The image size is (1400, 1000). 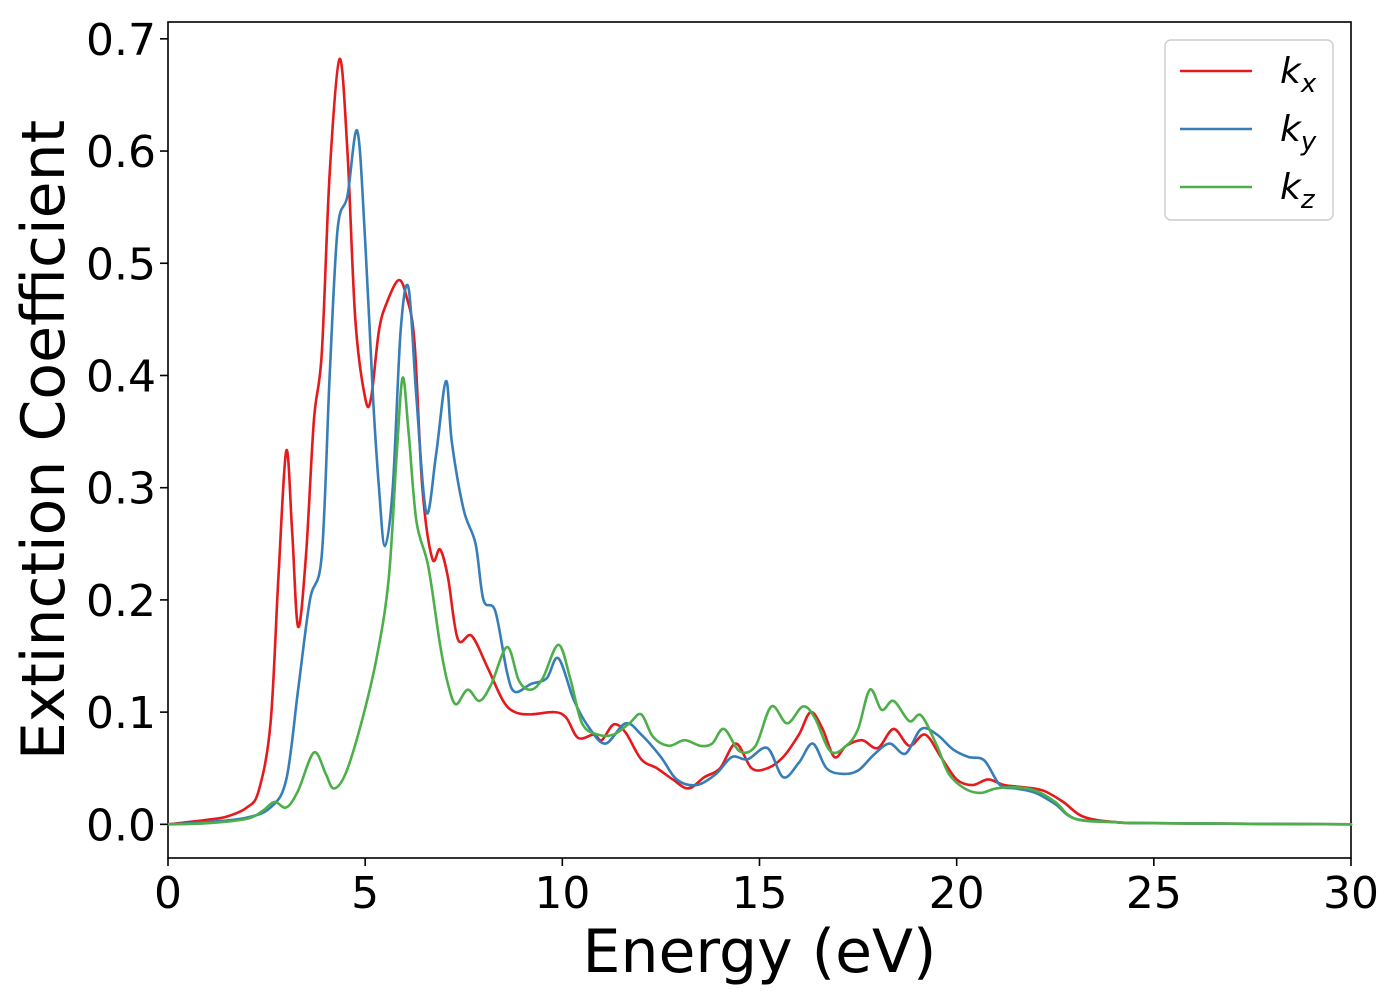 I want to click on y-tick-label: 0.6, so click(x=121, y=152).